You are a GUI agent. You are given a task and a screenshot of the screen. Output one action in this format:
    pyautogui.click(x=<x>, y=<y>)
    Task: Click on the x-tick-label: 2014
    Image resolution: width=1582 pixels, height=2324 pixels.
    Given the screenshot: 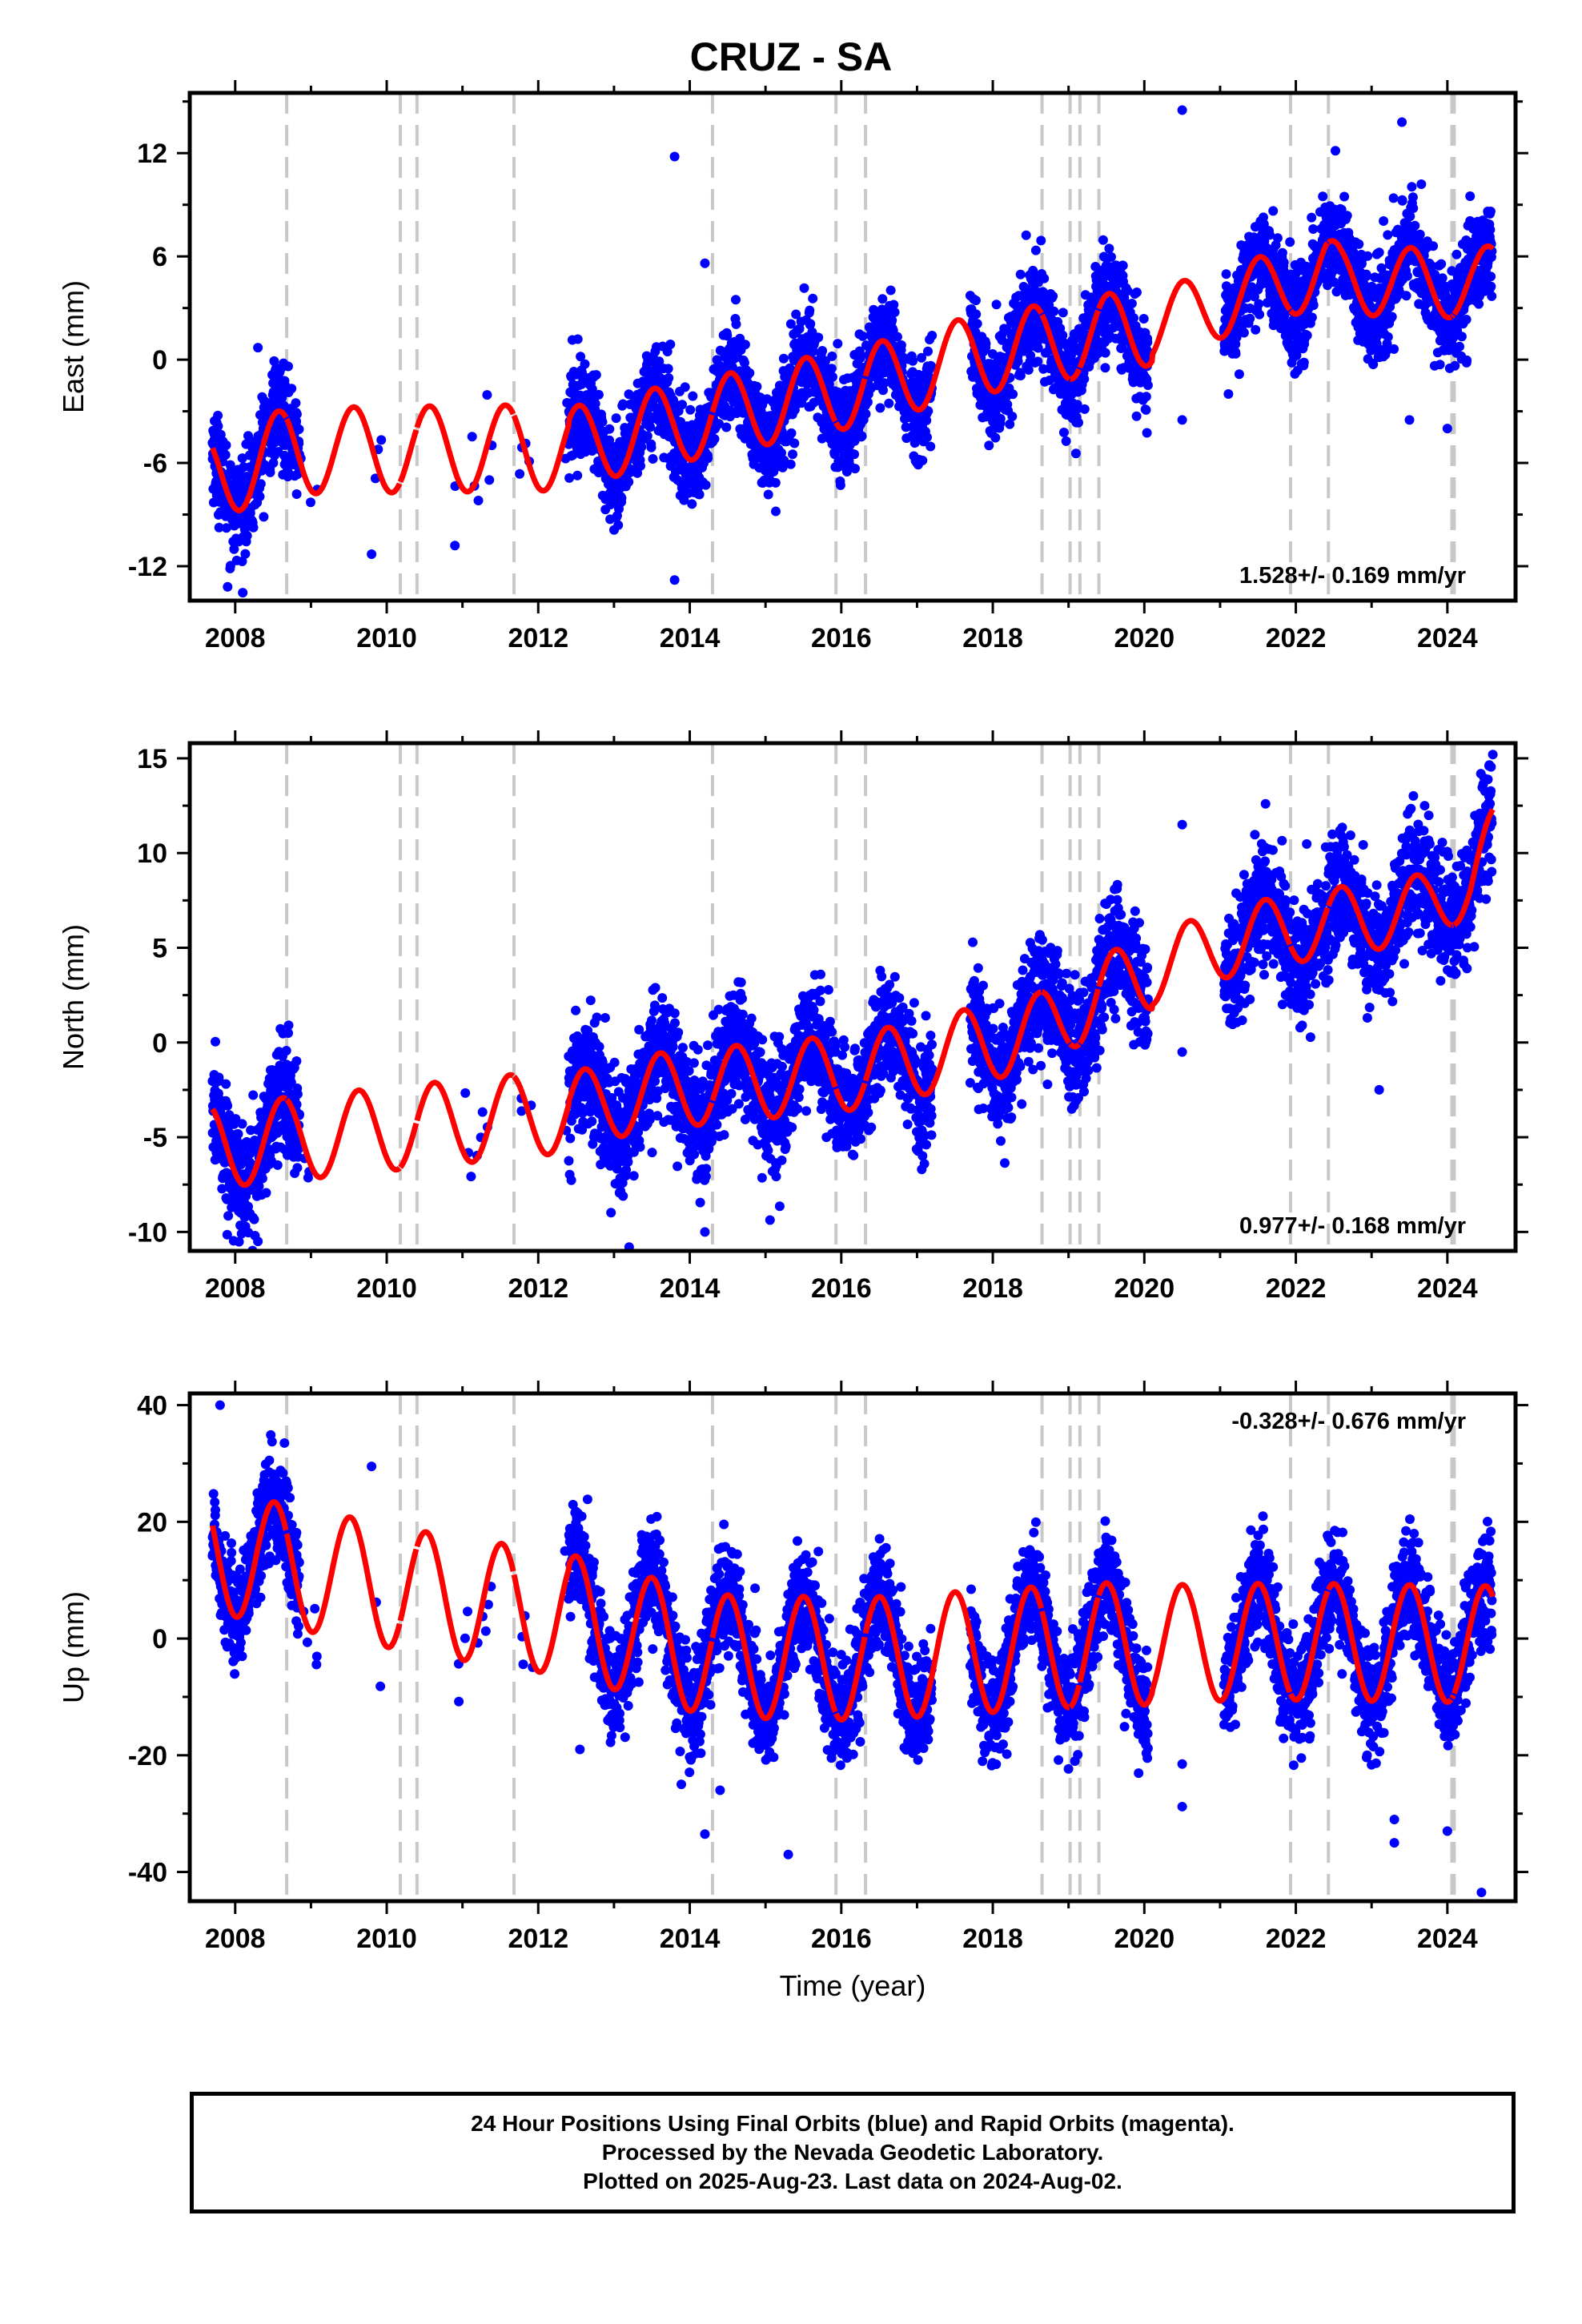 What is the action you would take?
    pyautogui.click(x=690, y=638)
    